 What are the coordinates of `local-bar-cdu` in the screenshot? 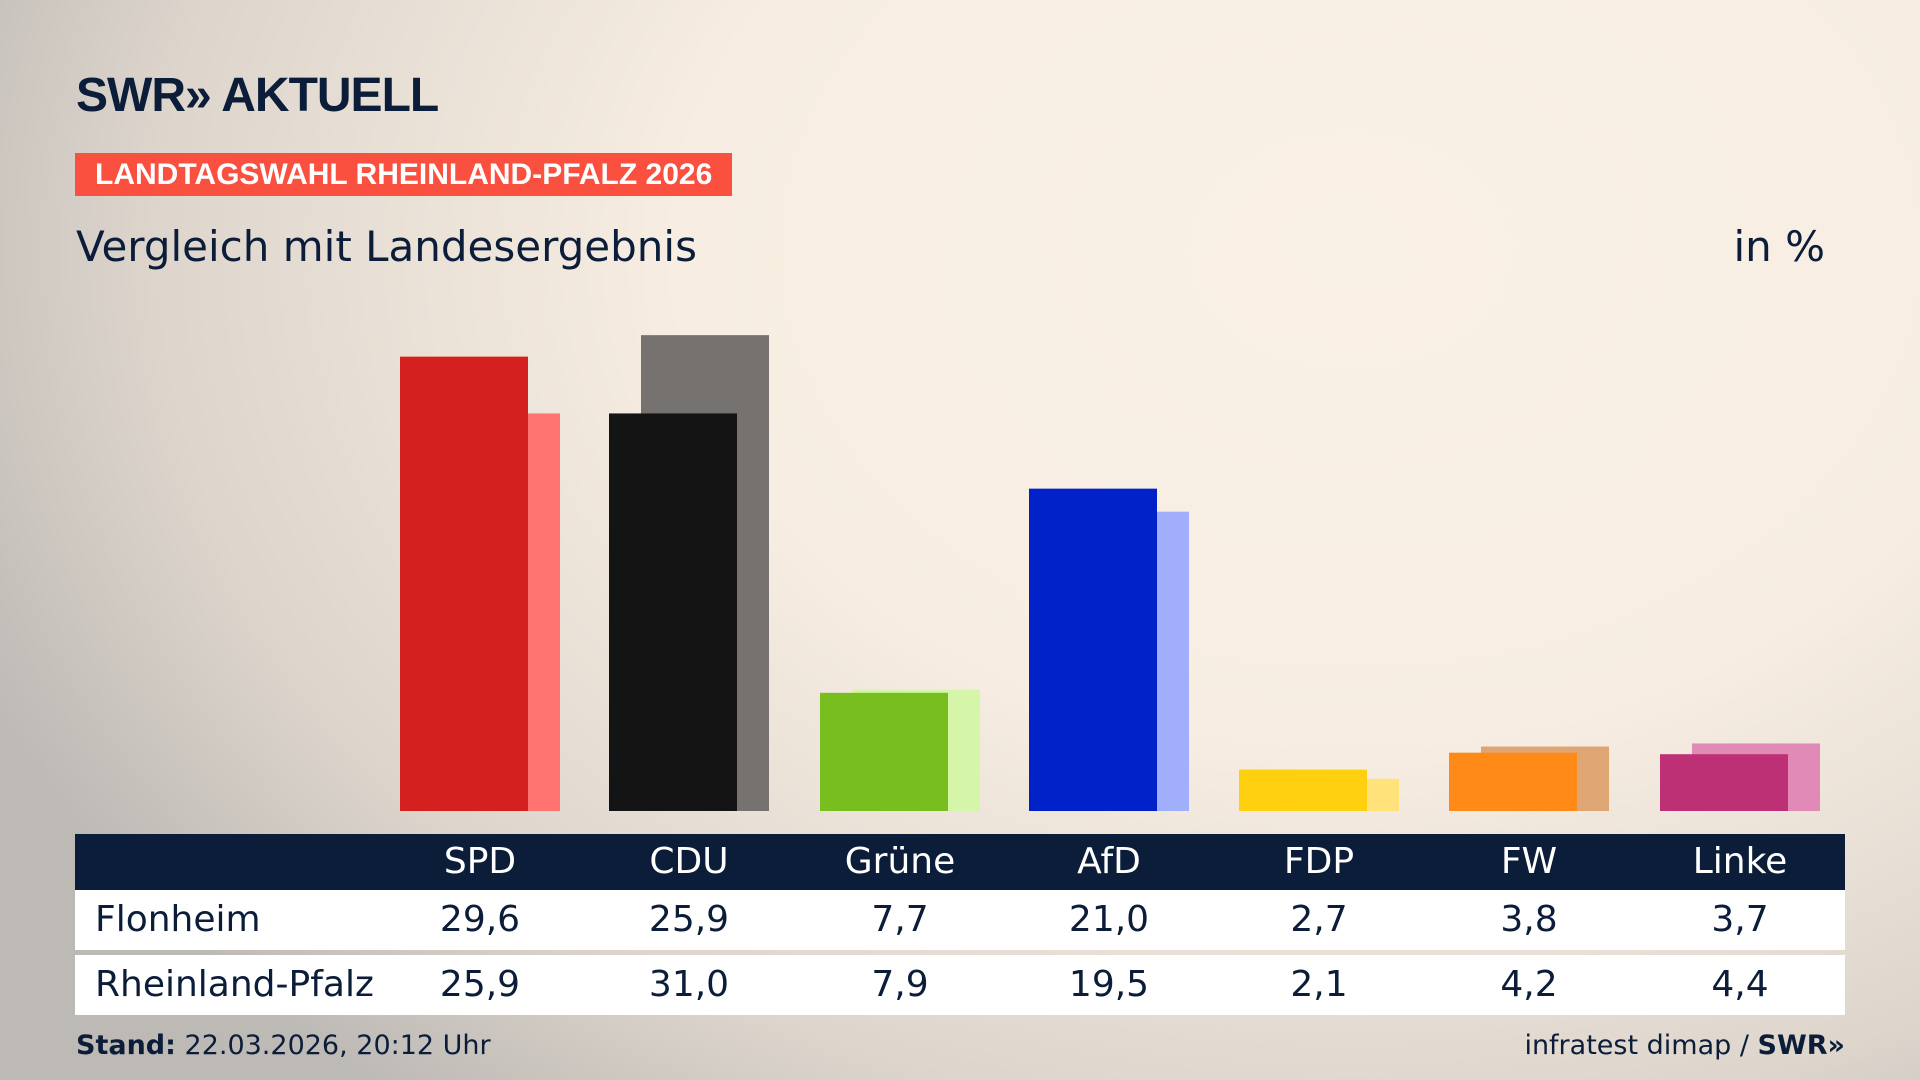 It's located at (673, 612).